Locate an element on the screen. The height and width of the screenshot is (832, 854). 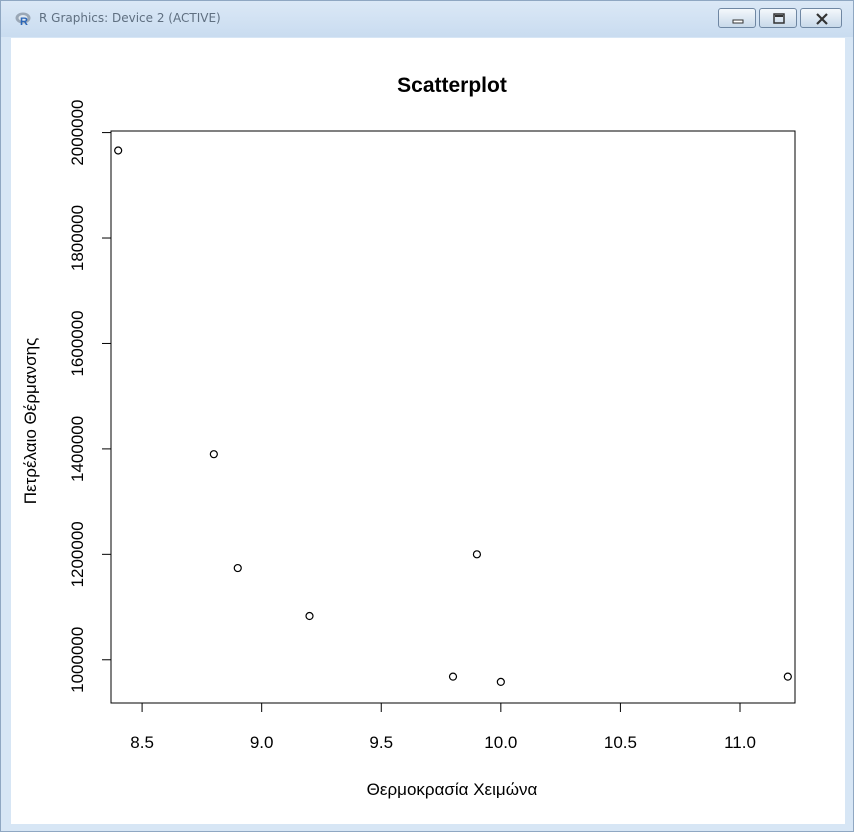
y-tick-label: 1600000 is located at coordinates (77, 343).